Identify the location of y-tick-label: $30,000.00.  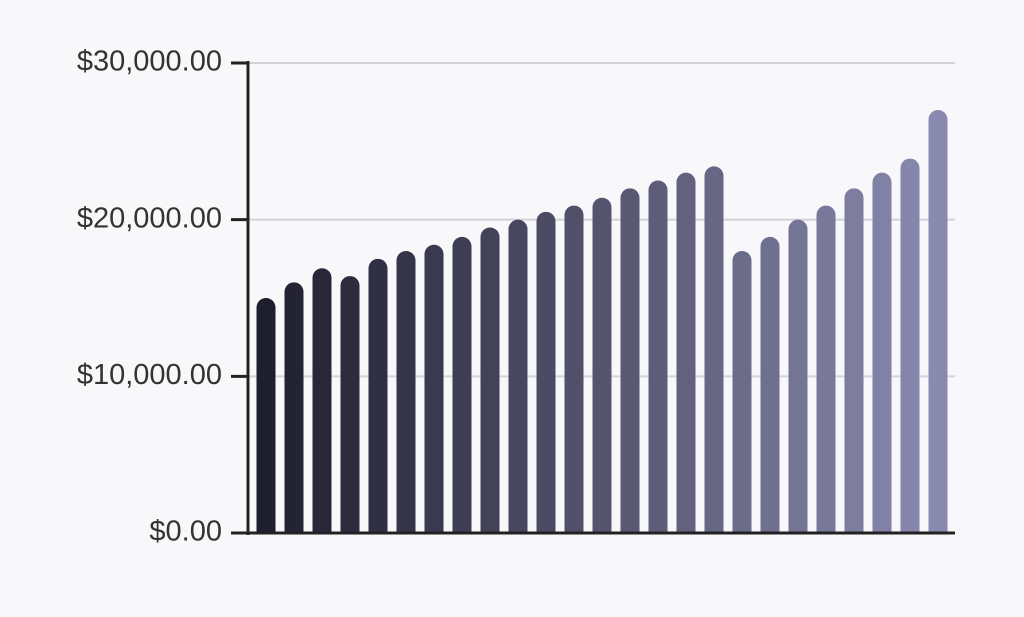
(149, 62).